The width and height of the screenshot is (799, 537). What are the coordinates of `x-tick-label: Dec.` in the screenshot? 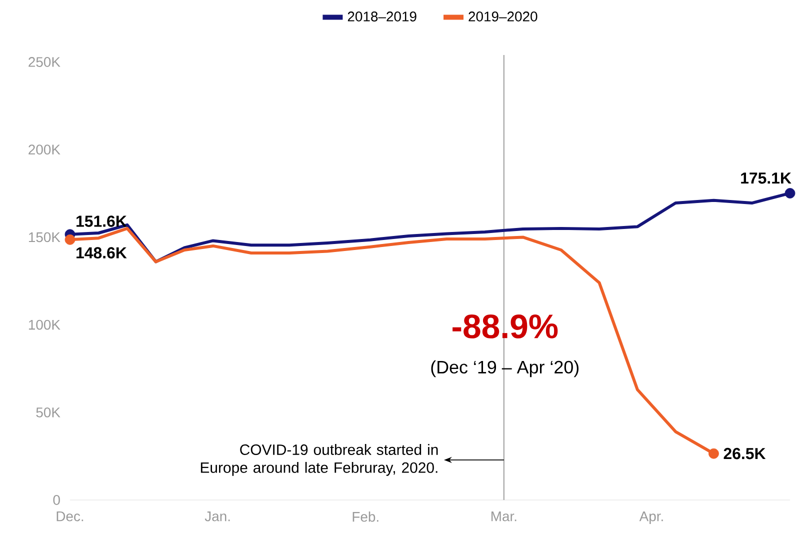 It's located at (70, 517).